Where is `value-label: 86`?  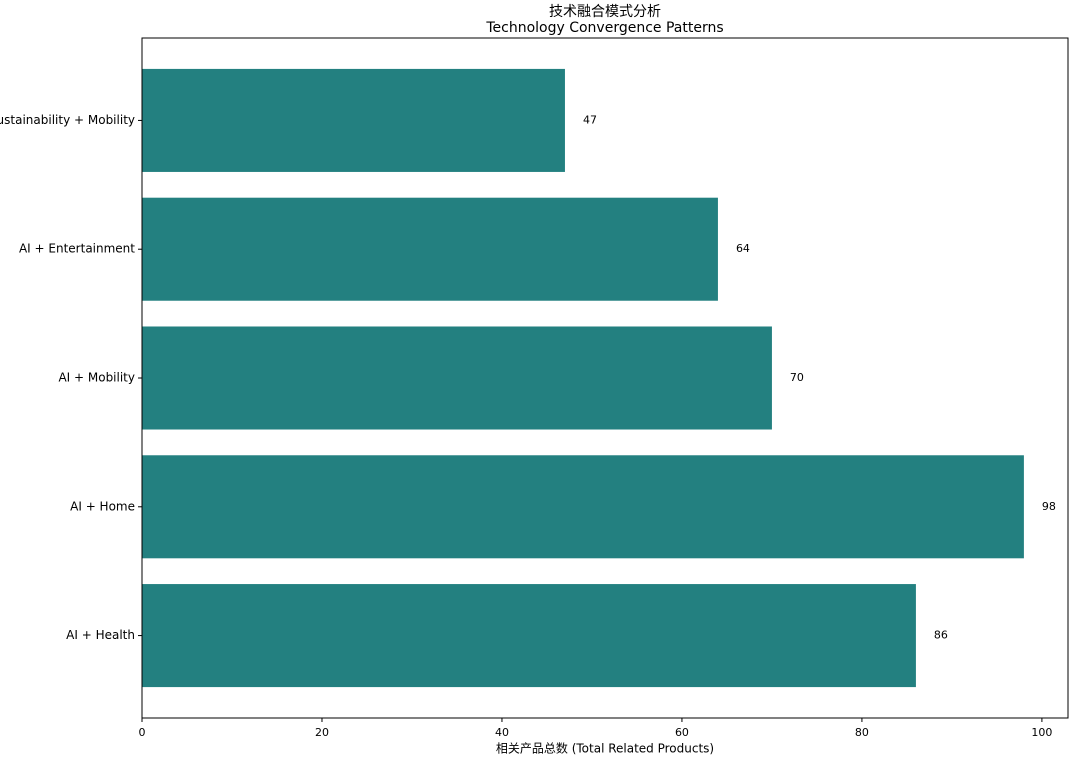 value-label: 86 is located at coordinates (941, 635).